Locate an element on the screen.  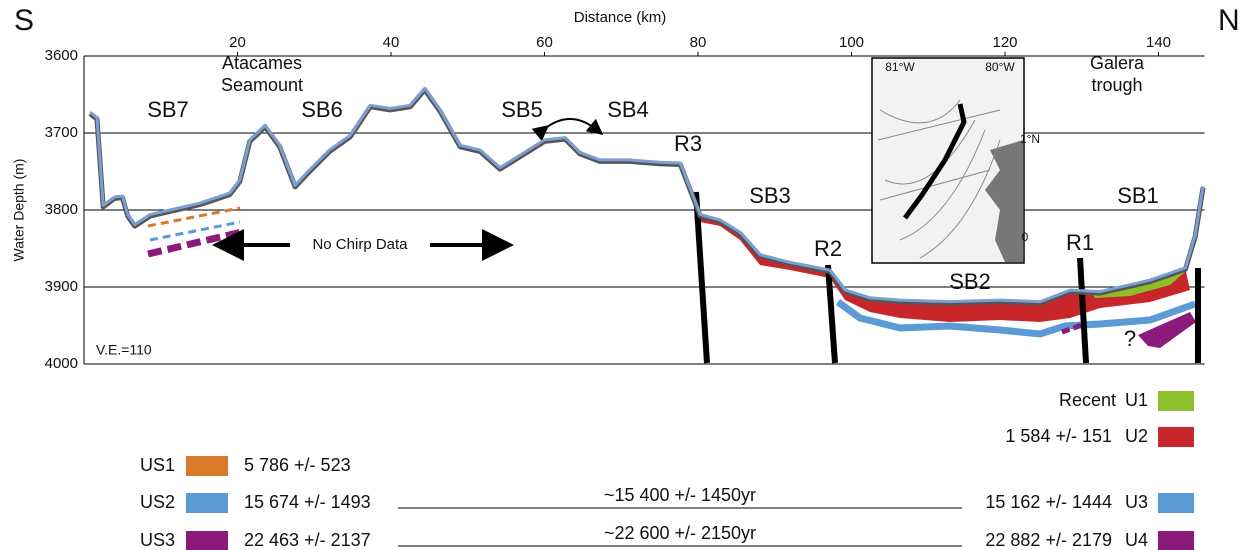
layer-u3 is located at coordinates (1016, 318).